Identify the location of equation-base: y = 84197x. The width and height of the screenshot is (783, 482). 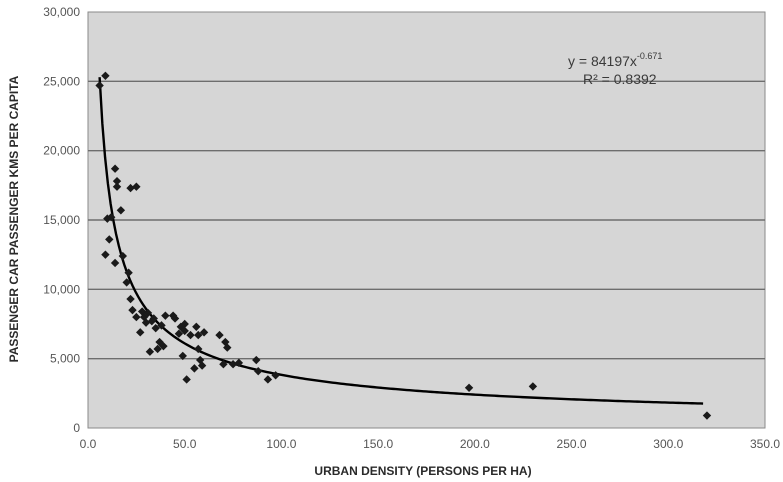
(602, 61).